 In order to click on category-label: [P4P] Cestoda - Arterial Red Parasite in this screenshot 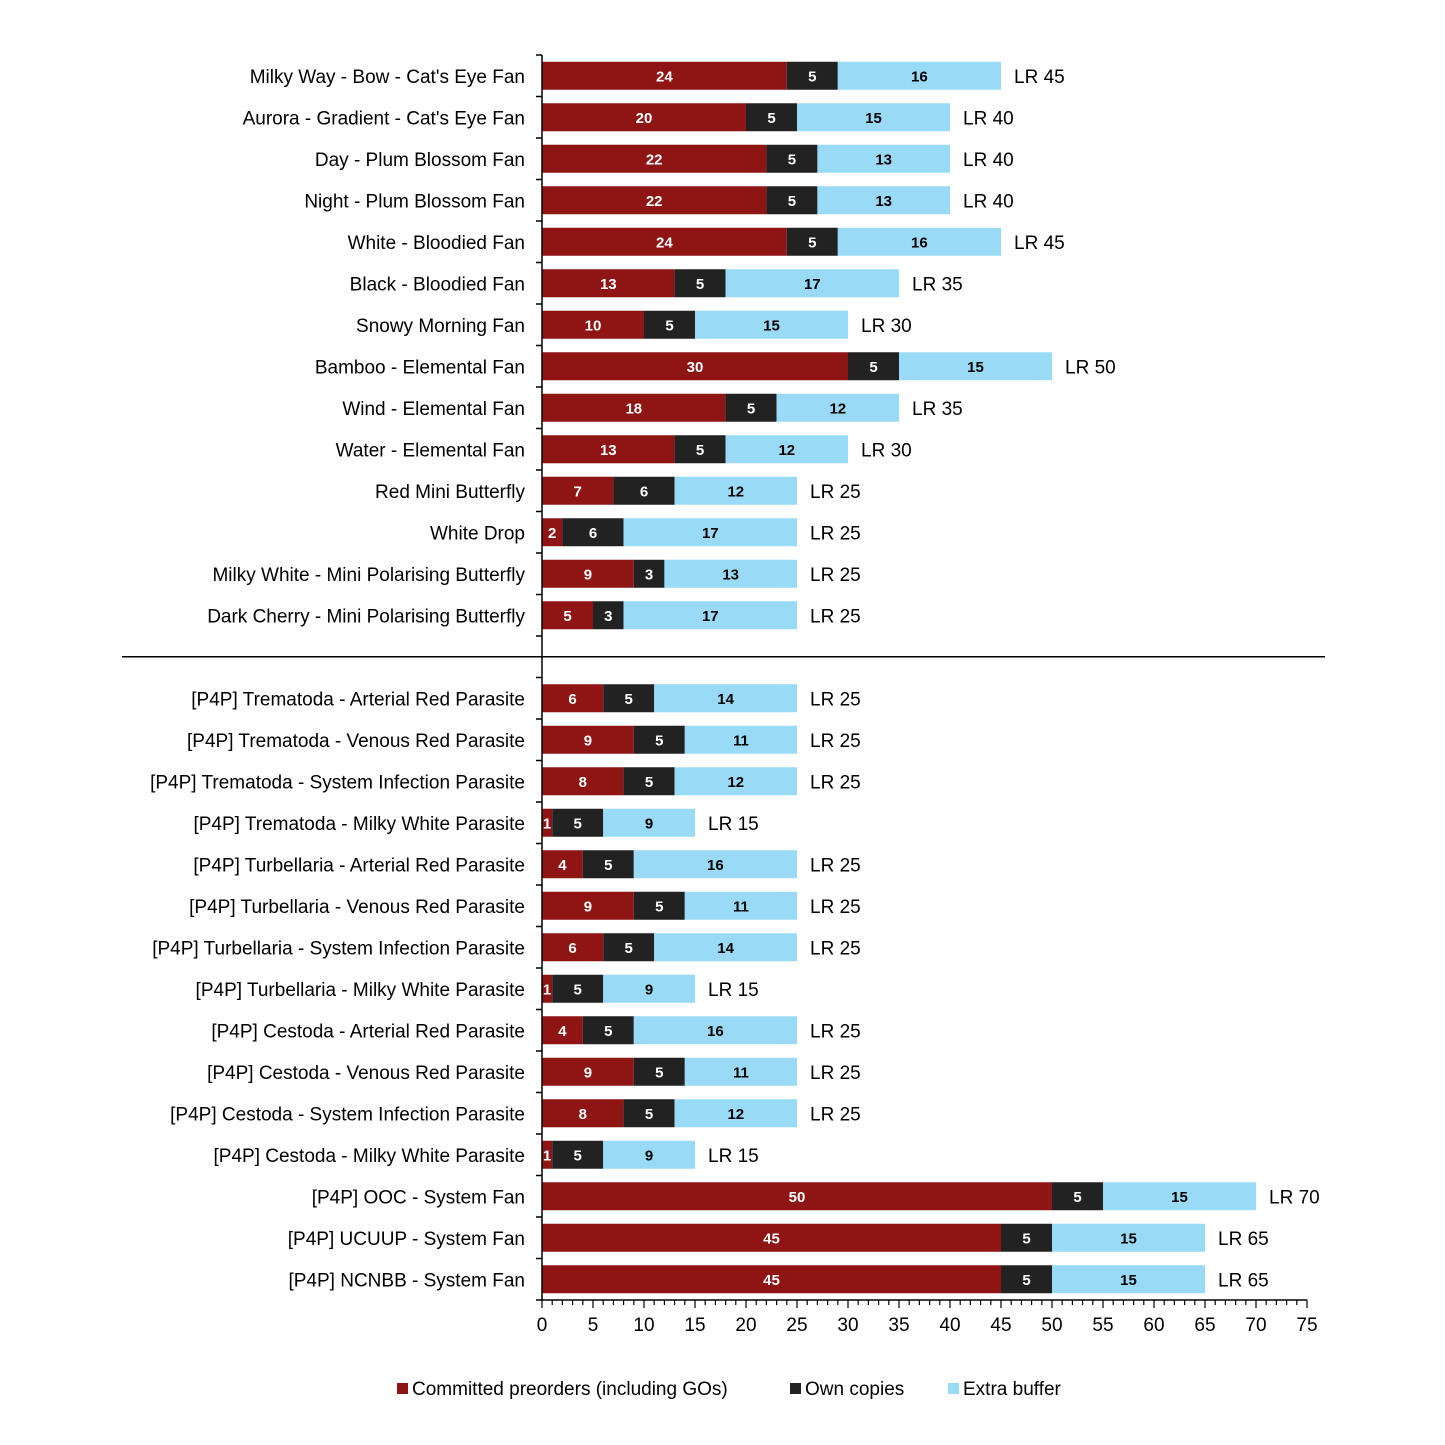, I will do `click(368, 1031)`.